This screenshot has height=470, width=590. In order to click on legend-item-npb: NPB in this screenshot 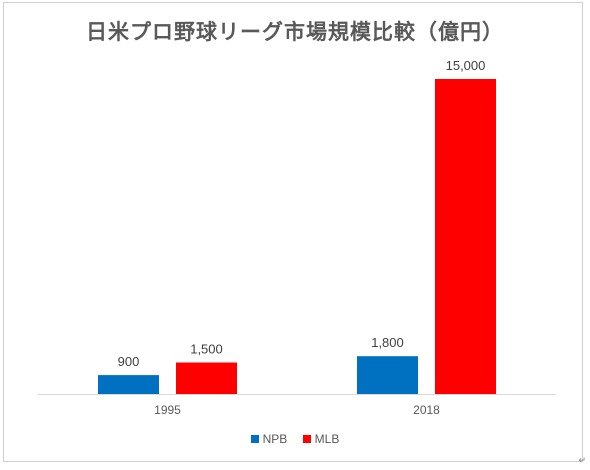, I will do `click(269, 439)`.